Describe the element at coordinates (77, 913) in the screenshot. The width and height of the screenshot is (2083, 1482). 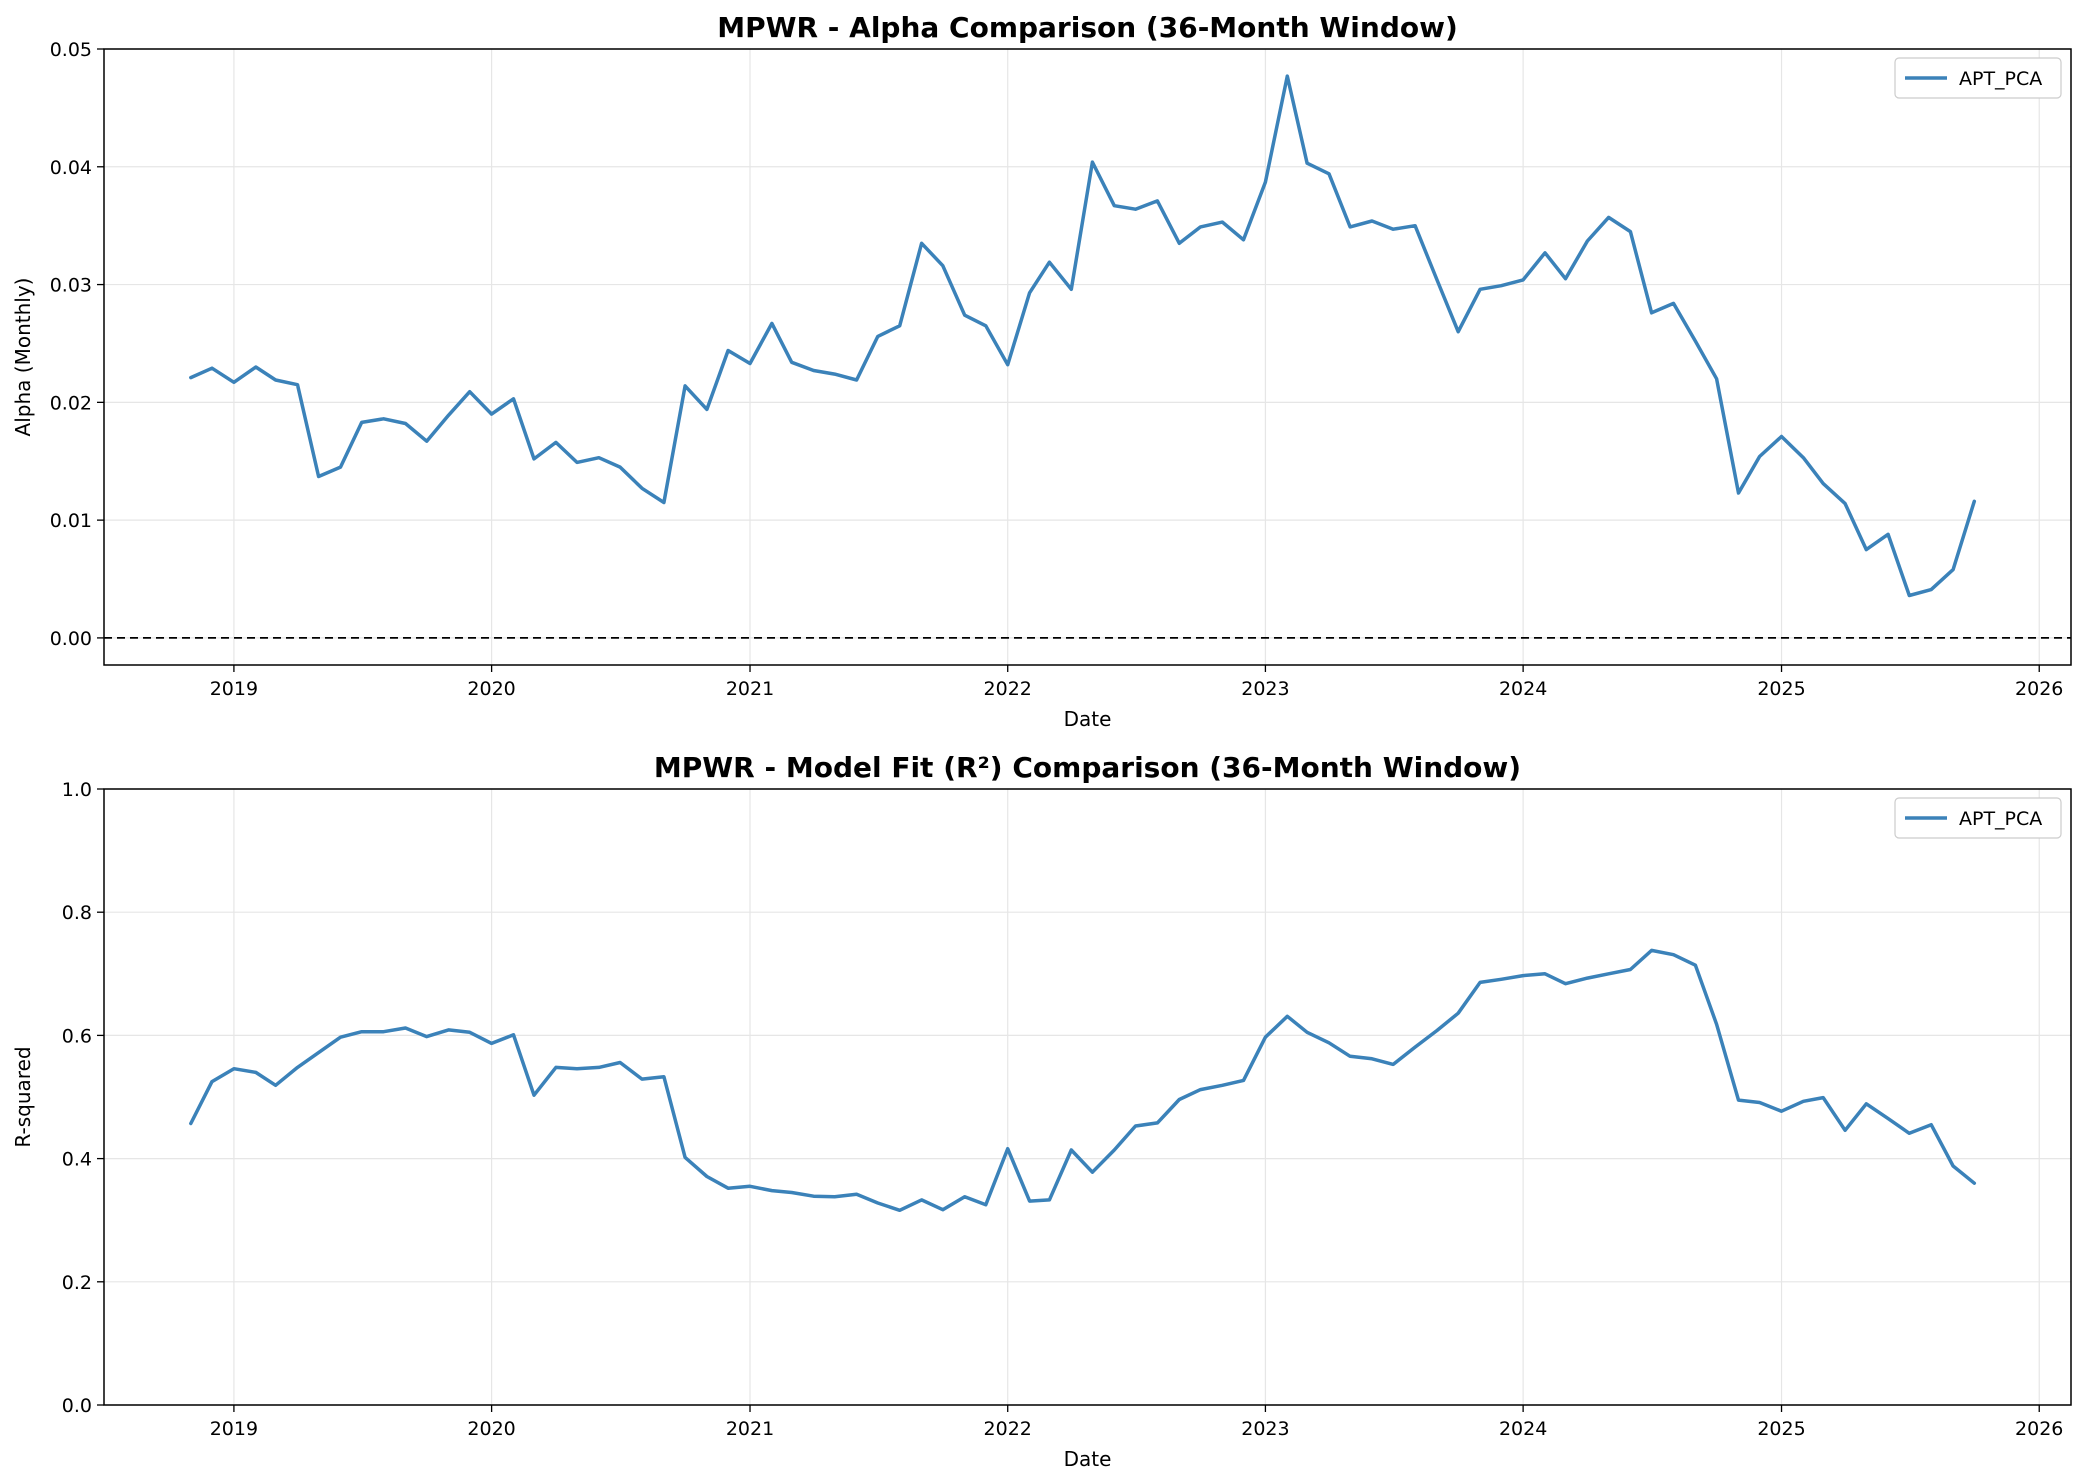
I see `r-squared-y-tick-label: 0.8` at that location.